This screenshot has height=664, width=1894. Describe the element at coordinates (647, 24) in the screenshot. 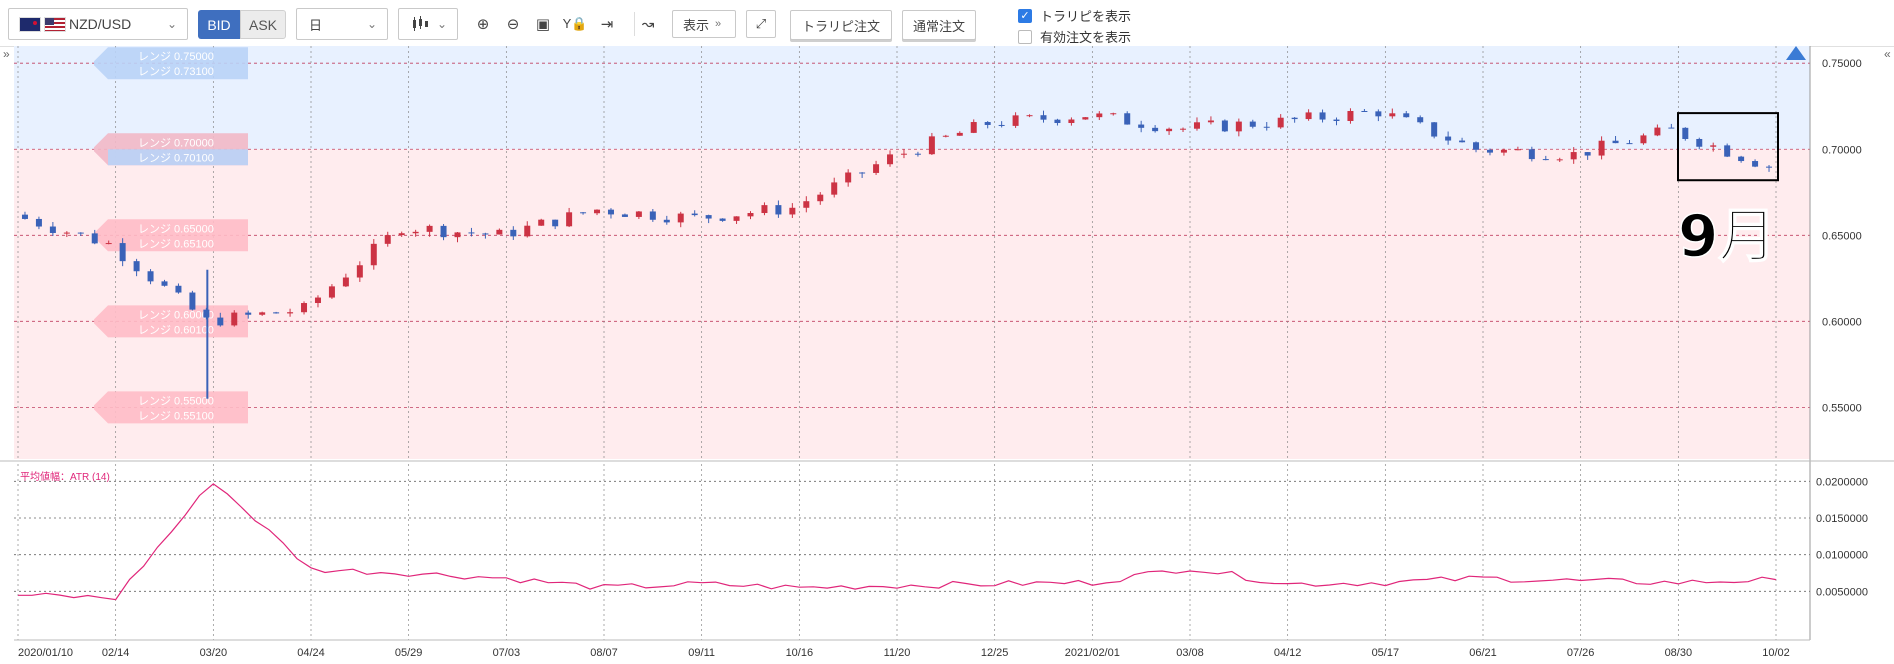

I see `add-indicator-icon: ↝` at that location.